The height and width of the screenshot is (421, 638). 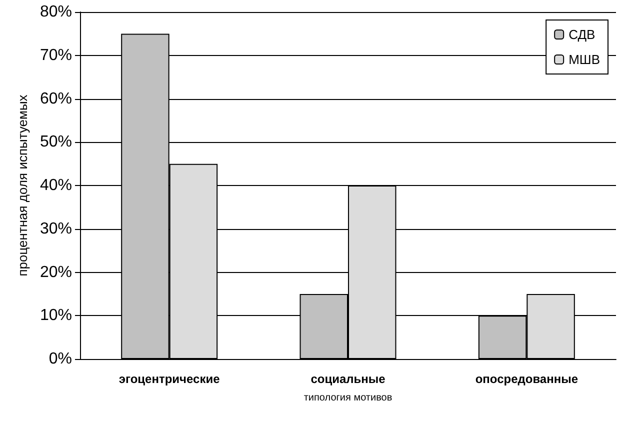 What do you see at coordinates (56, 12) in the screenshot?
I see `y-tick-label: 80%` at bounding box center [56, 12].